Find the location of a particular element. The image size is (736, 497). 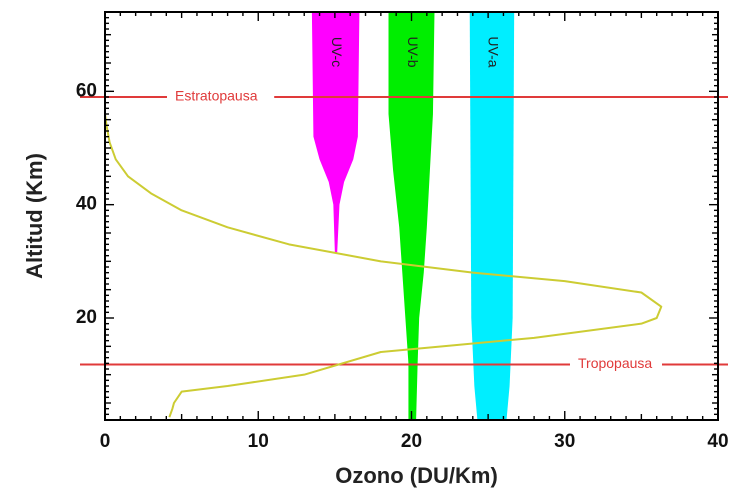

reference-label: Tropopausa is located at coordinates (615, 363).